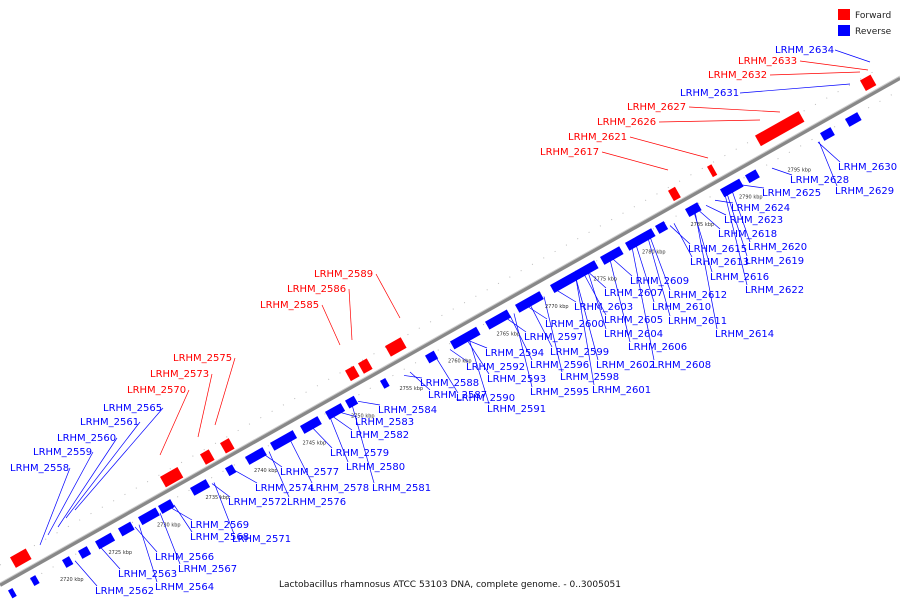 Image resolution: width=900 pixels, height=600 pixels. Describe the element at coordinates (343, 274) in the screenshot. I see `forward-gene-label: LRHM_2589` at that location.